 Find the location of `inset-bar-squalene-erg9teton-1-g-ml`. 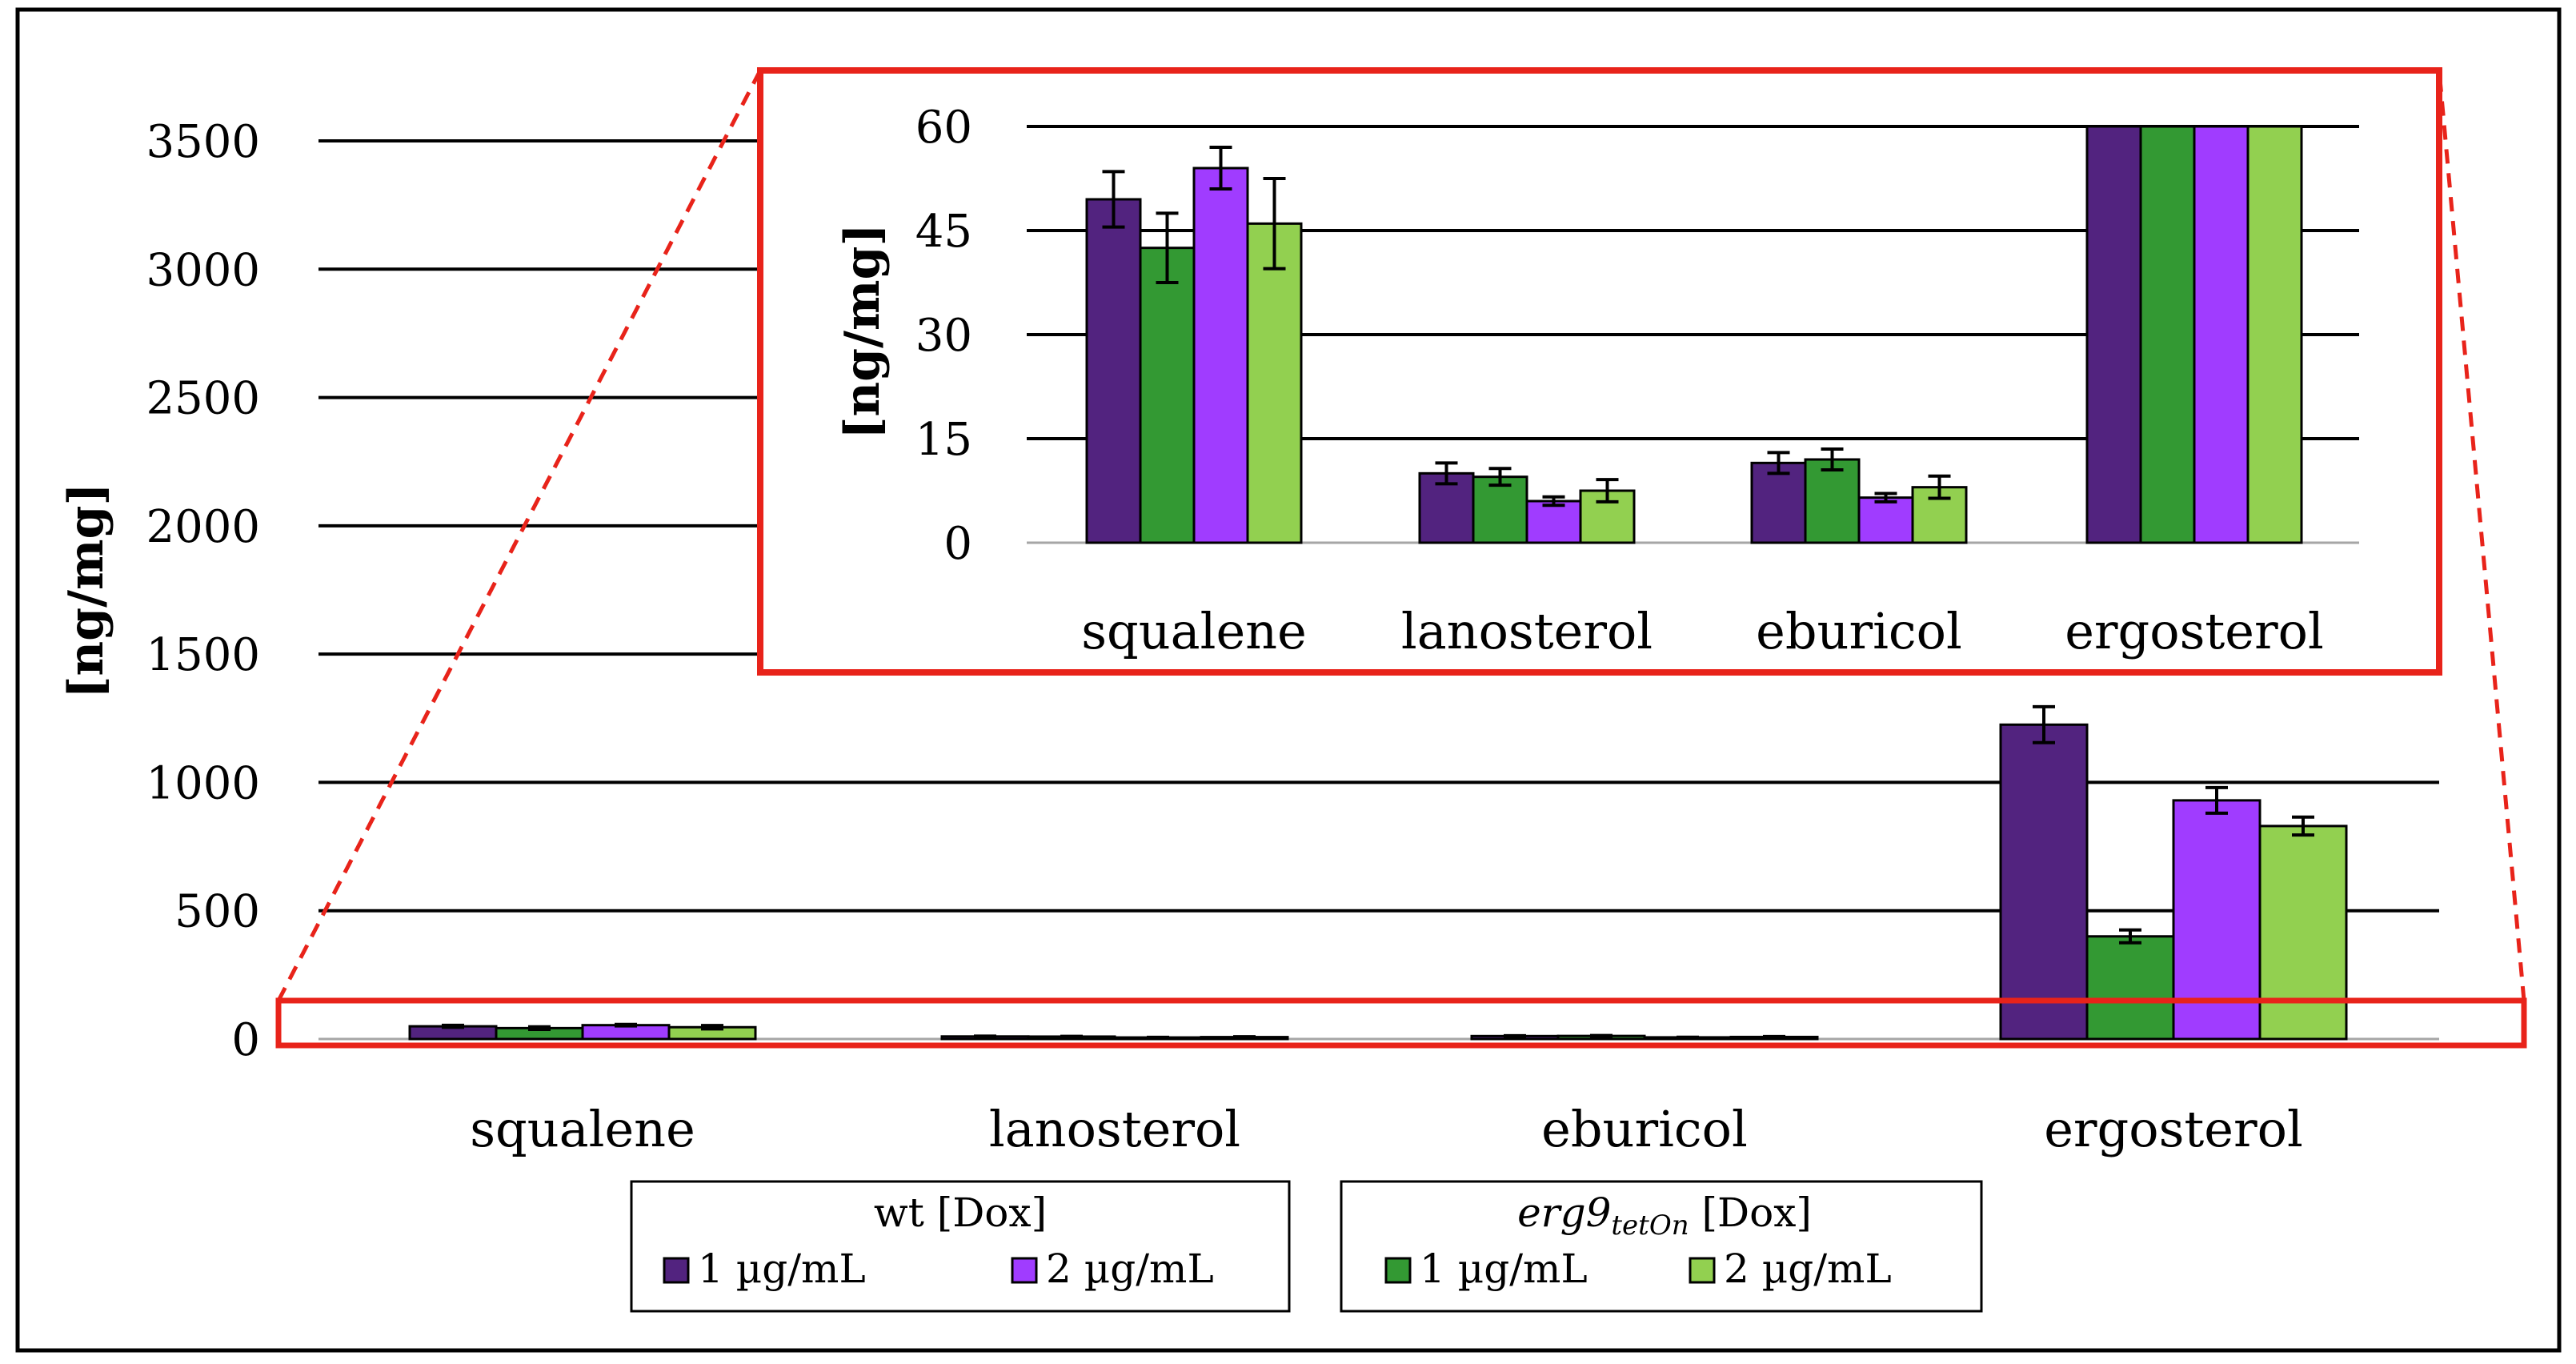

inset-bar-squalene-erg9teton-1-g-ml is located at coordinates (1167, 395).